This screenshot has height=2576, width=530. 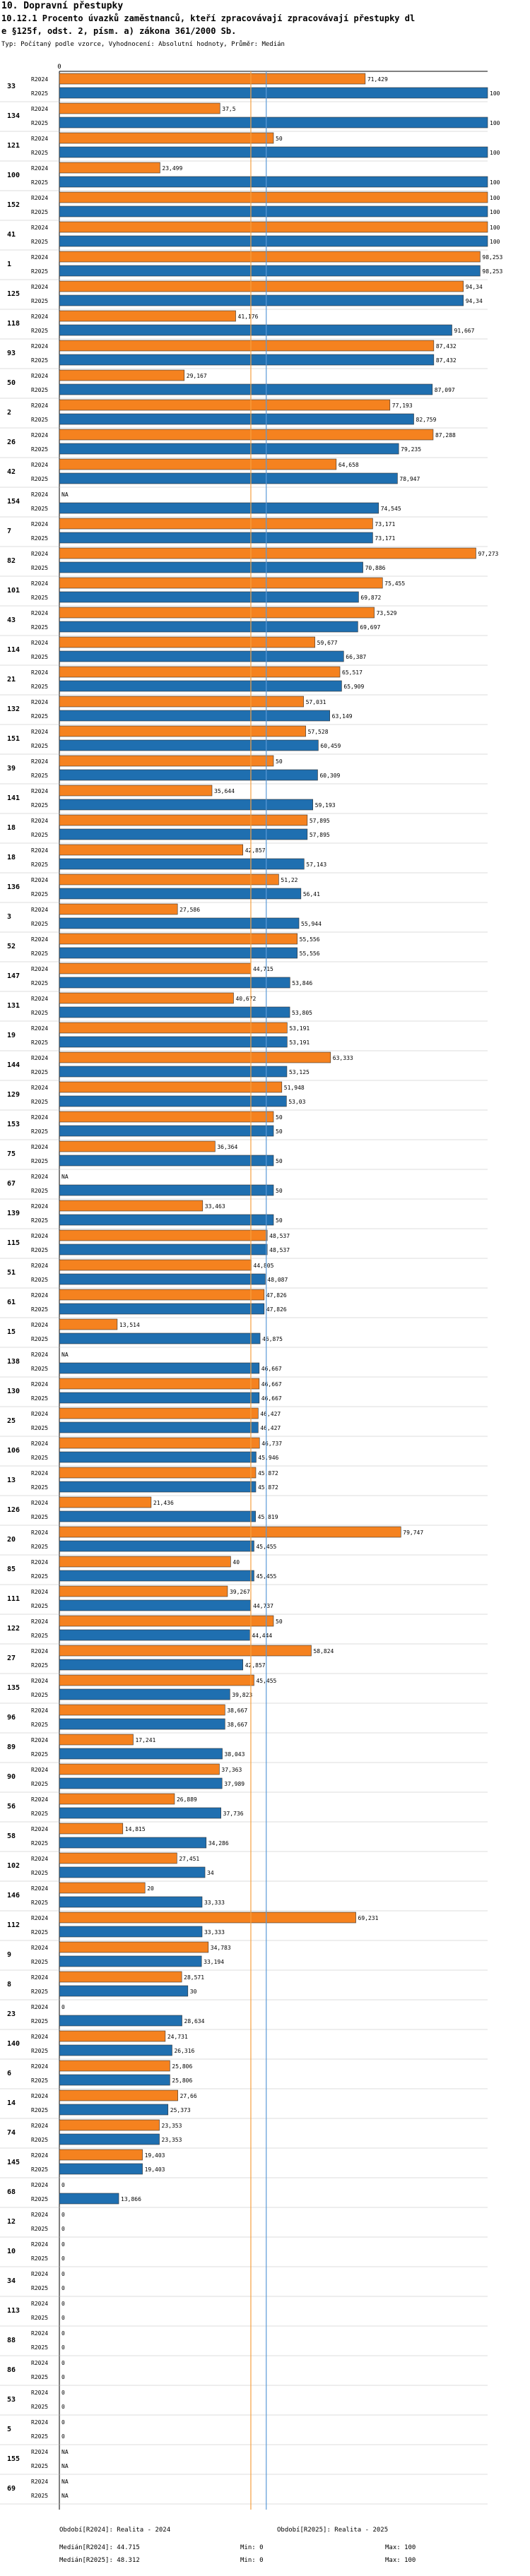 I want to click on row-id-label: 52, so click(x=11, y=946).